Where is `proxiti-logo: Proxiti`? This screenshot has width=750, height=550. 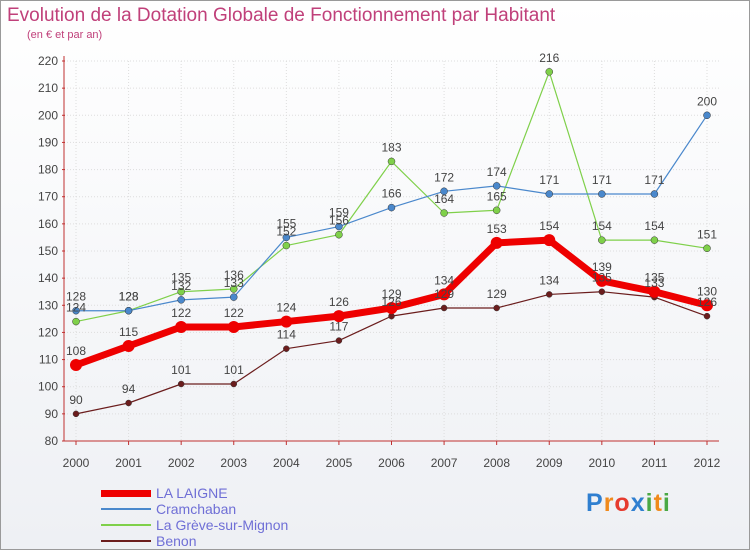 proxiti-logo: Proxiti is located at coordinates (628, 503).